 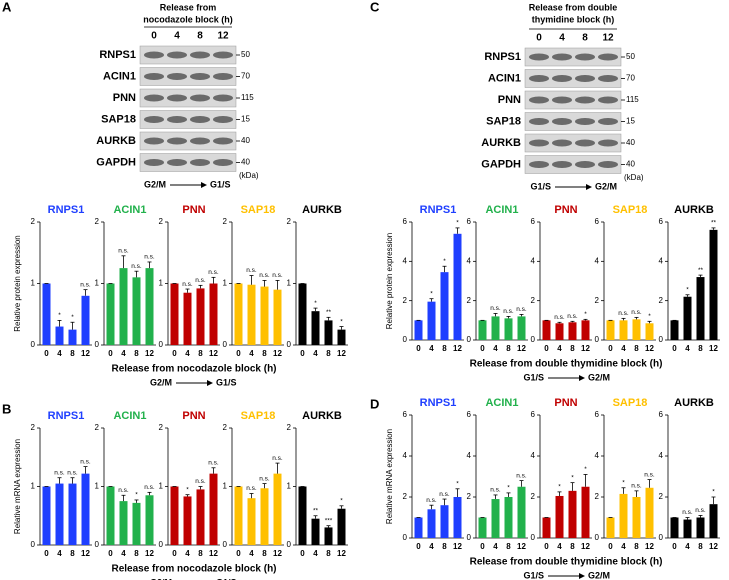 What do you see at coordinates (200, 36) in the screenshot?
I see `lane-label: 8` at bounding box center [200, 36].